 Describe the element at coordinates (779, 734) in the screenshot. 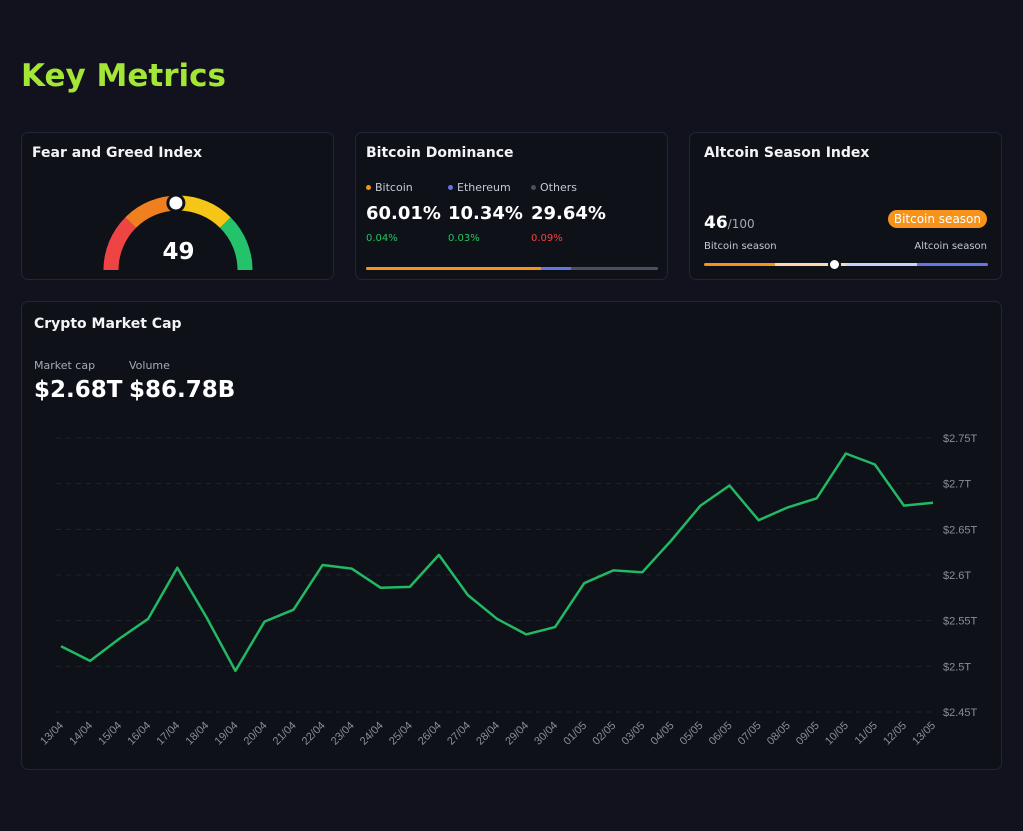

I see `x-tick-label: 08/05` at that location.